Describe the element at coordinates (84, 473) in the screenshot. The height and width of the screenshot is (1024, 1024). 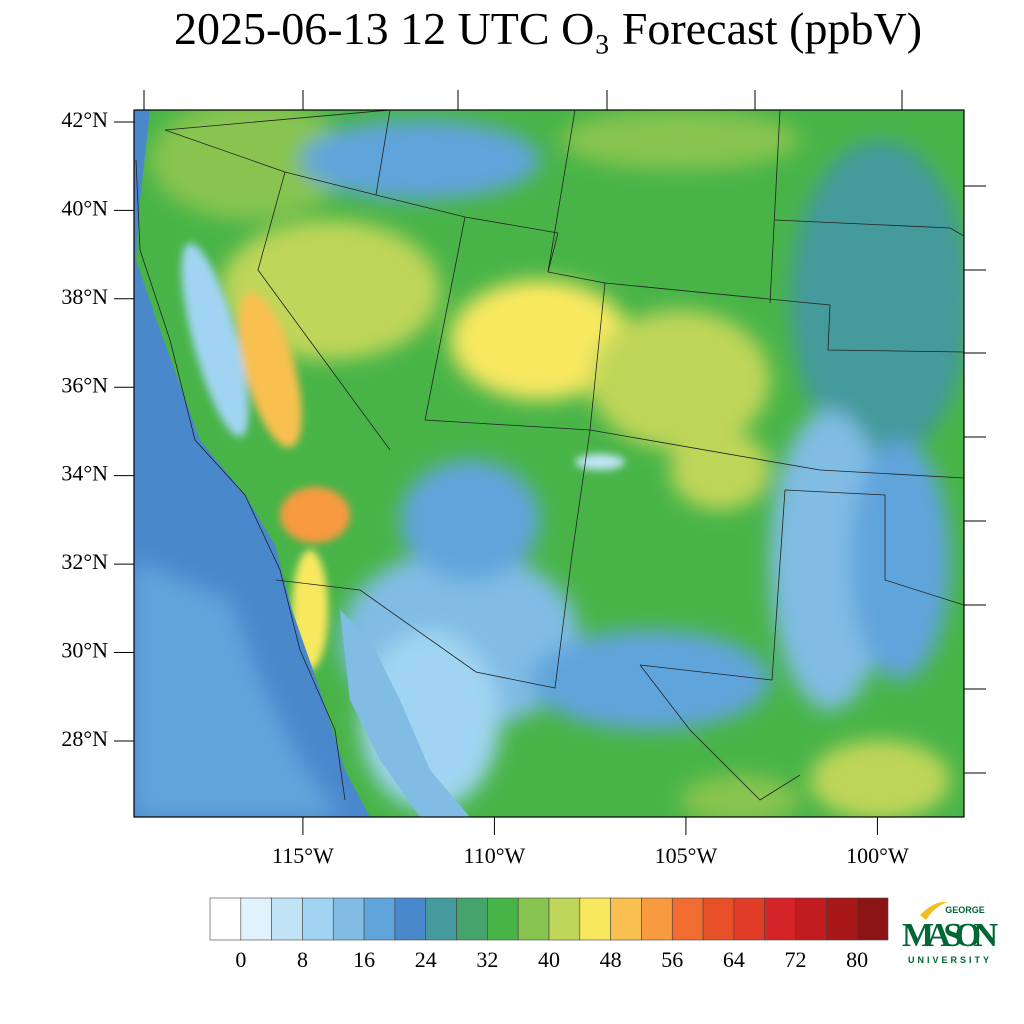
I see `lat-label: 34°N` at that location.